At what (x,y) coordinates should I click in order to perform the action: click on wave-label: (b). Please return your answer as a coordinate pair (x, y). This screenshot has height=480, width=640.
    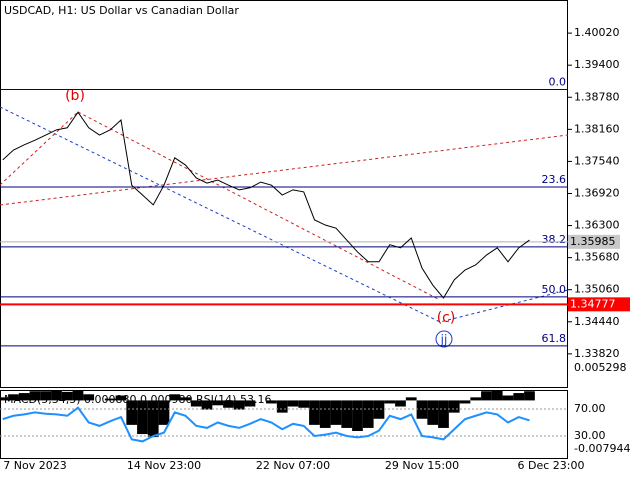
    Looking at the image, I should click on (75, 96).